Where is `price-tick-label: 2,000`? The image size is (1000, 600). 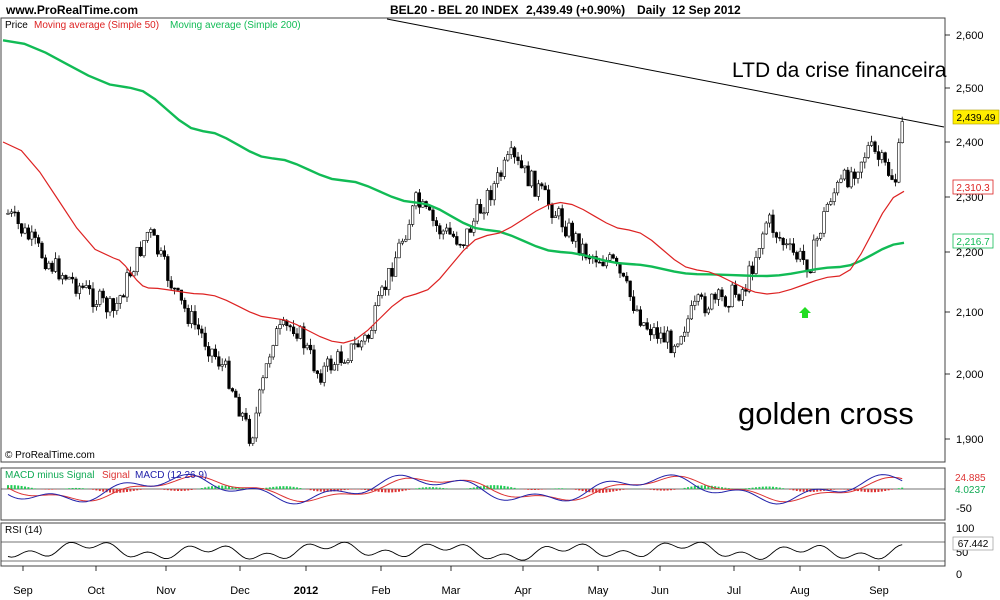 price-tick-label: 2,000 is located at coordinates (970, 375).